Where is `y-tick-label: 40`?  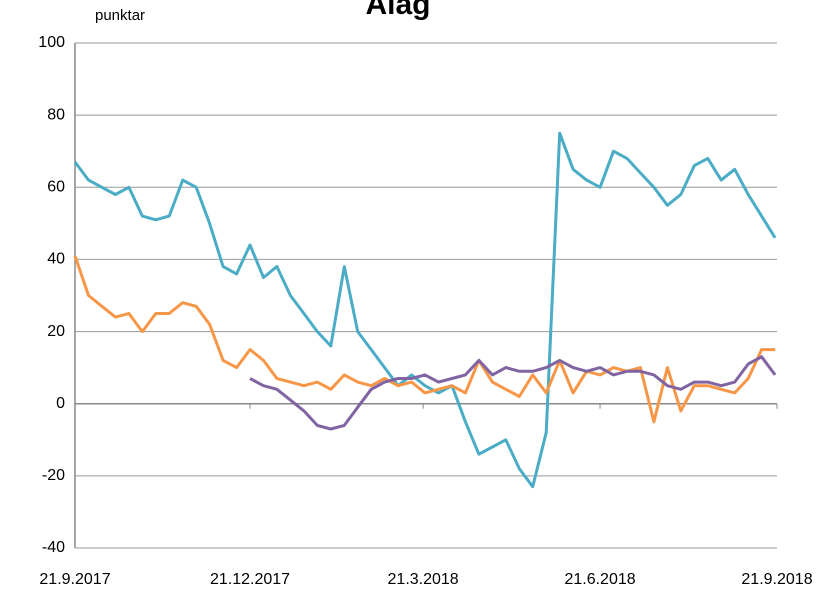 y-tick-label: 40 is located at coordinates (56, 259).